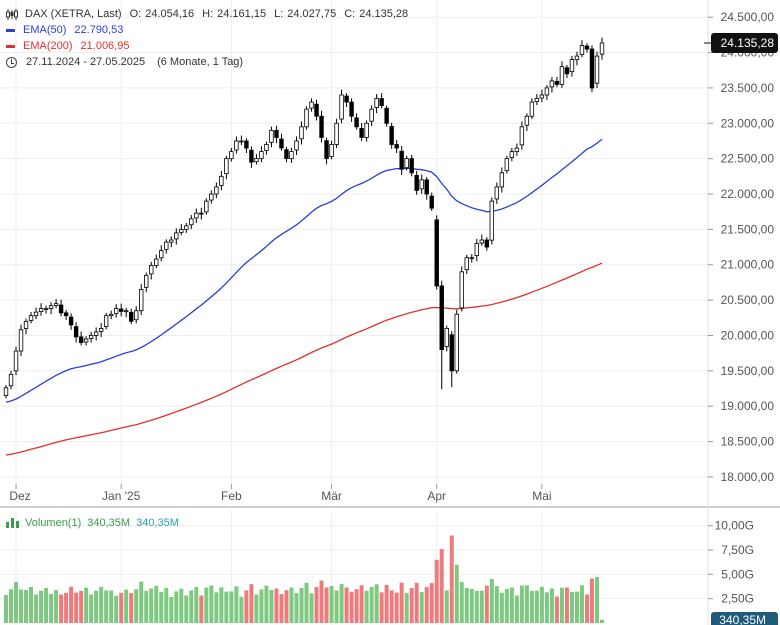  What do you see at coordinates (748, 88) in the screenshot?
I see `y-tick-label: 23.500,00` at bounding box center [748, 88].